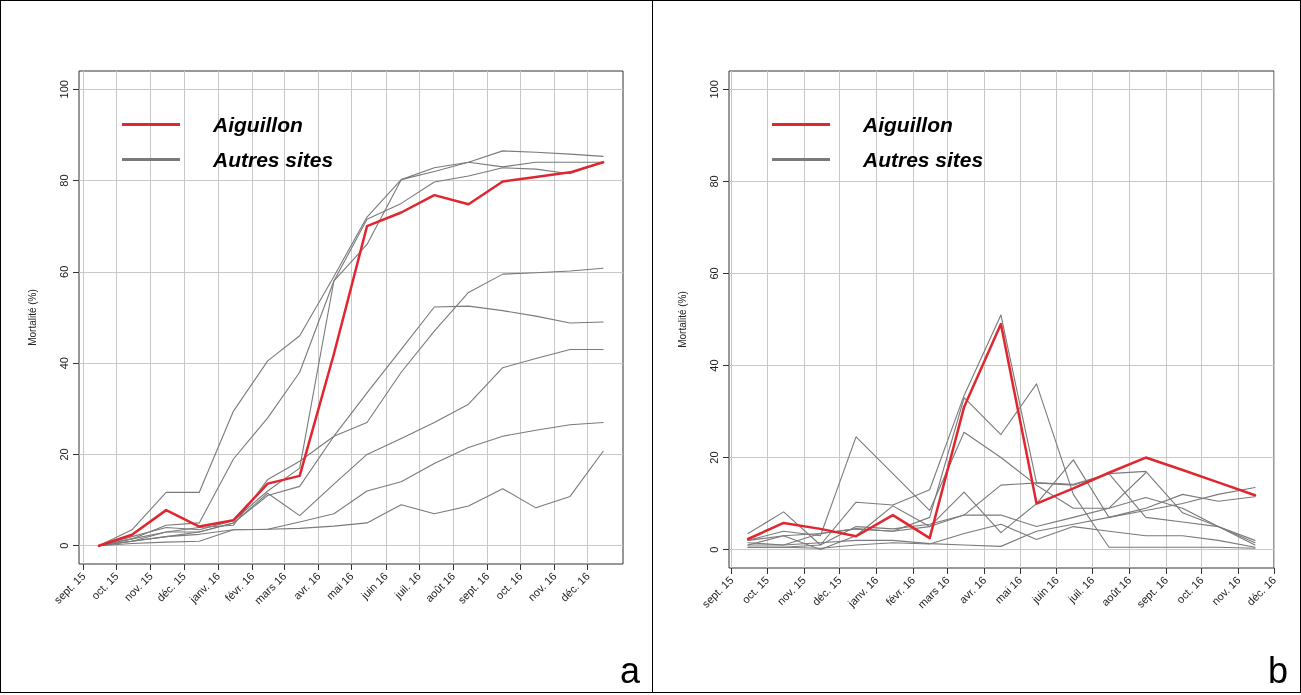 The height and width of the screenshot is (695, 1301). I want to click on text: b, so click(1278, 670).